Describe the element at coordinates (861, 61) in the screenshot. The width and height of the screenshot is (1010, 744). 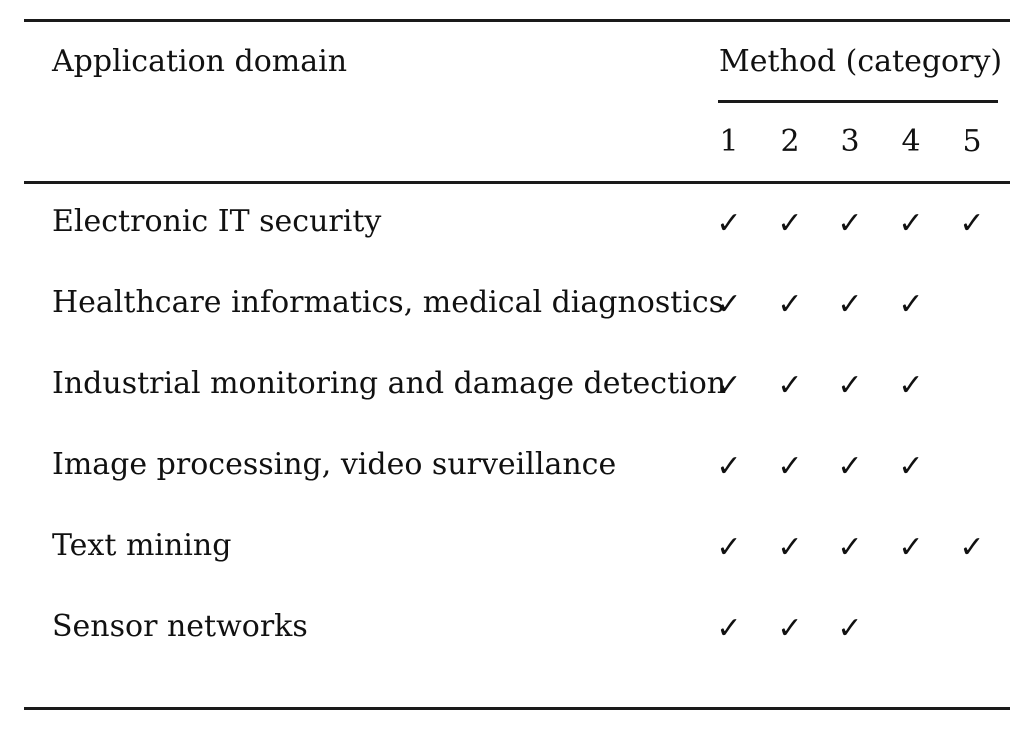
I see `header-method-category: Method (category)` at that location.